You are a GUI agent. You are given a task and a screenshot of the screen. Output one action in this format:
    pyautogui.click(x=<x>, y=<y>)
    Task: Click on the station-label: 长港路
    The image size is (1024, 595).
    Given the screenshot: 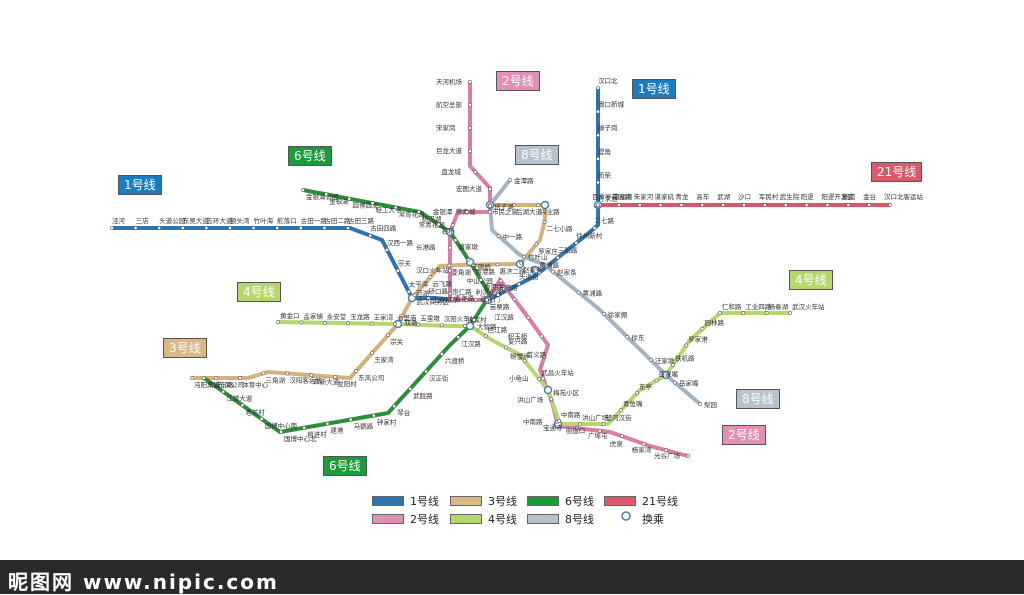 What is the action you would take?
    pyautogui.click(x=426, y=247)
    